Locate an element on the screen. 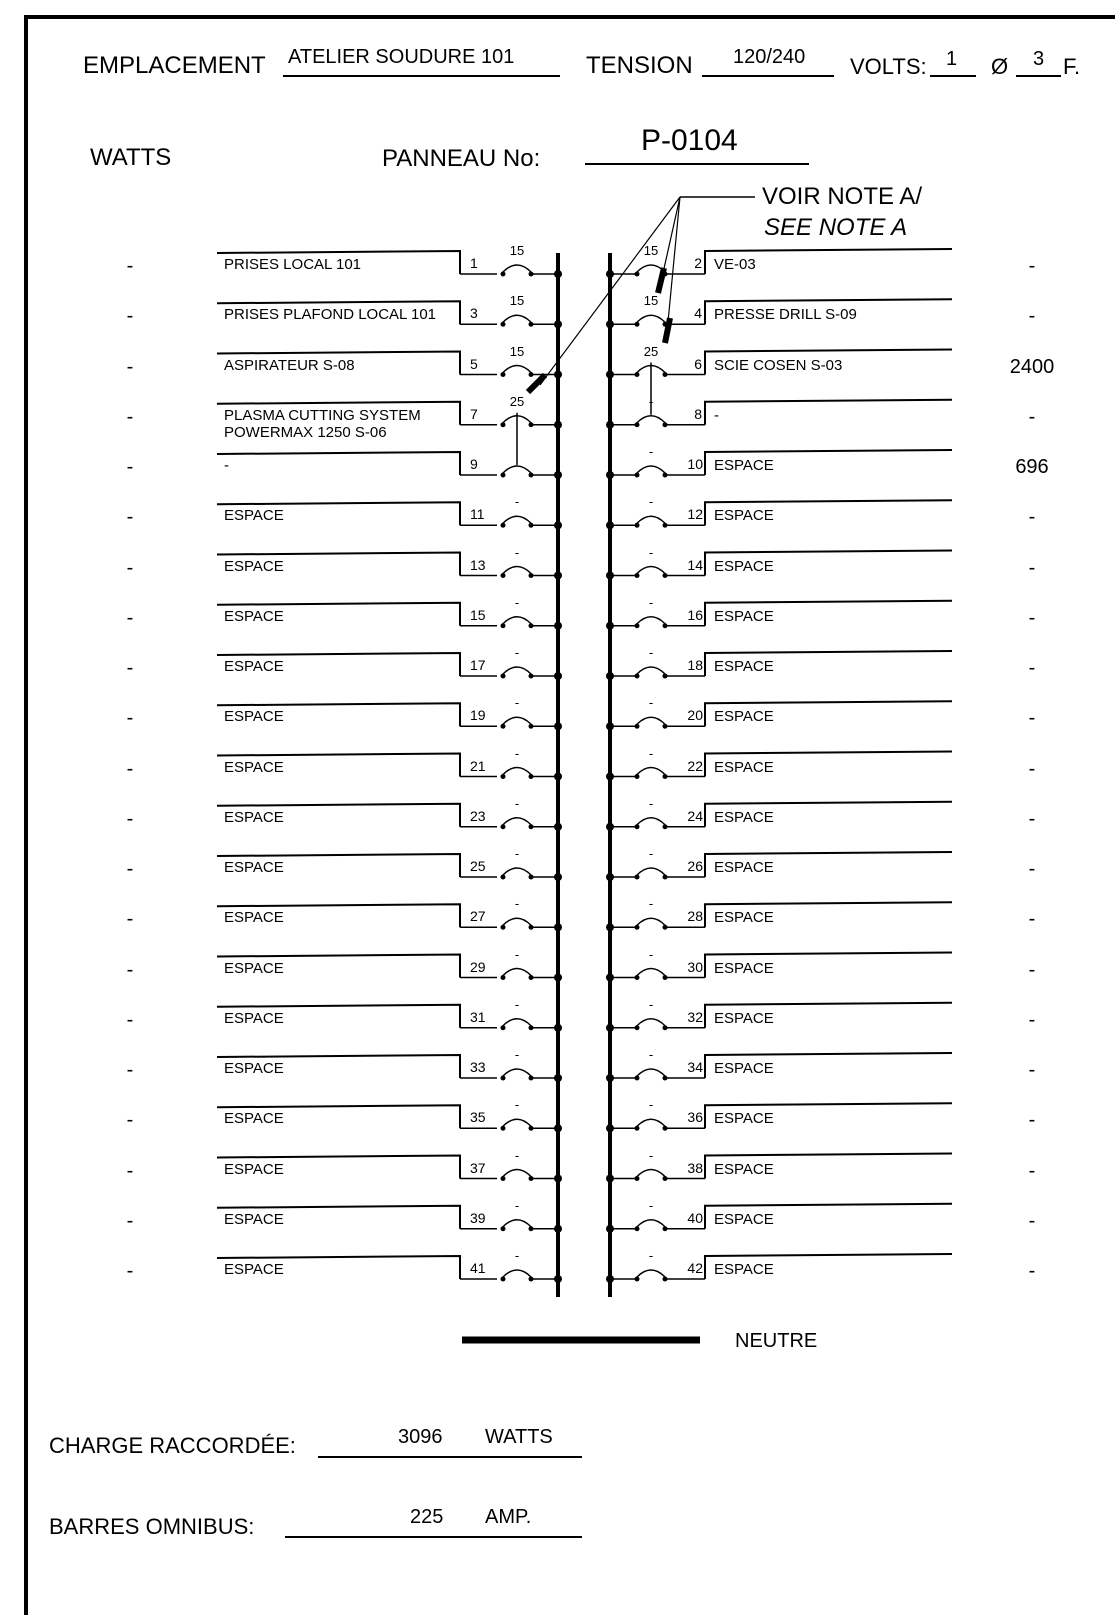  right-watts: 696 is located at coordinates (1032, 467).